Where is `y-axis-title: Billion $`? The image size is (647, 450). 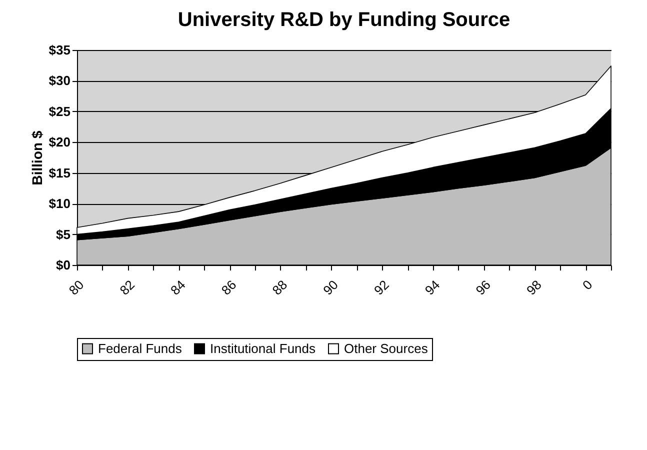 y-axis-title: Billion $ is located at coordinates (36, 158).